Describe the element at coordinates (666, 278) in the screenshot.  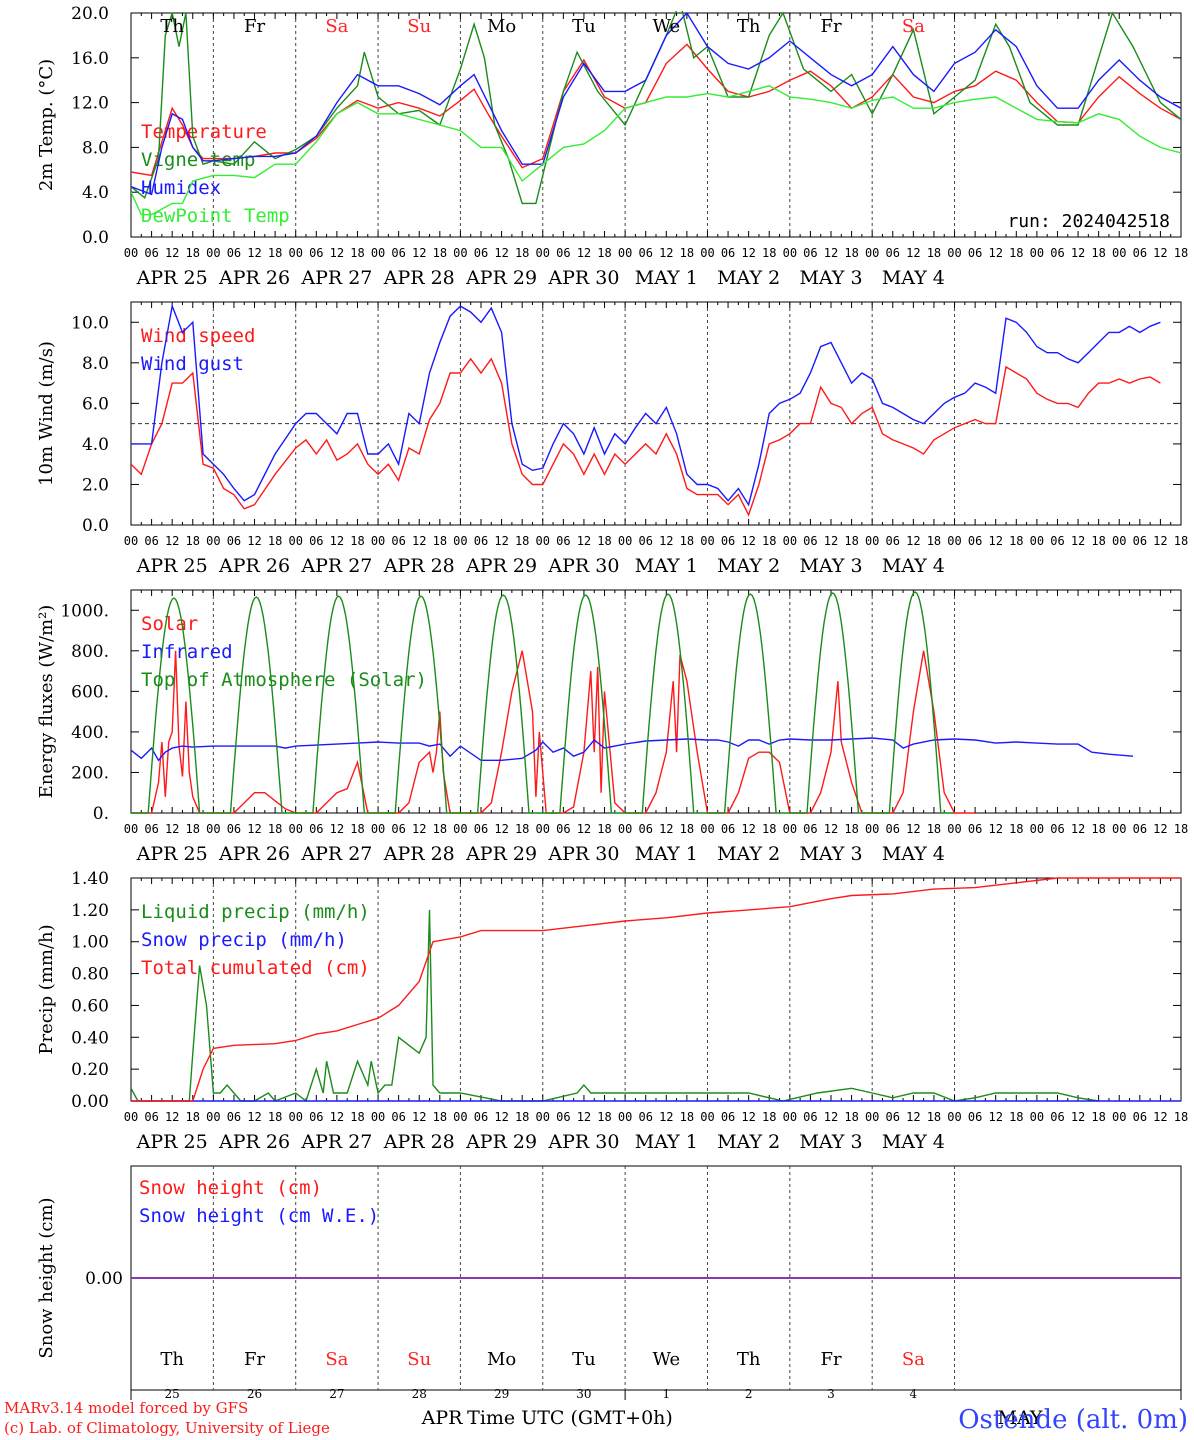
I see `date-label: MAY 1` at that location.